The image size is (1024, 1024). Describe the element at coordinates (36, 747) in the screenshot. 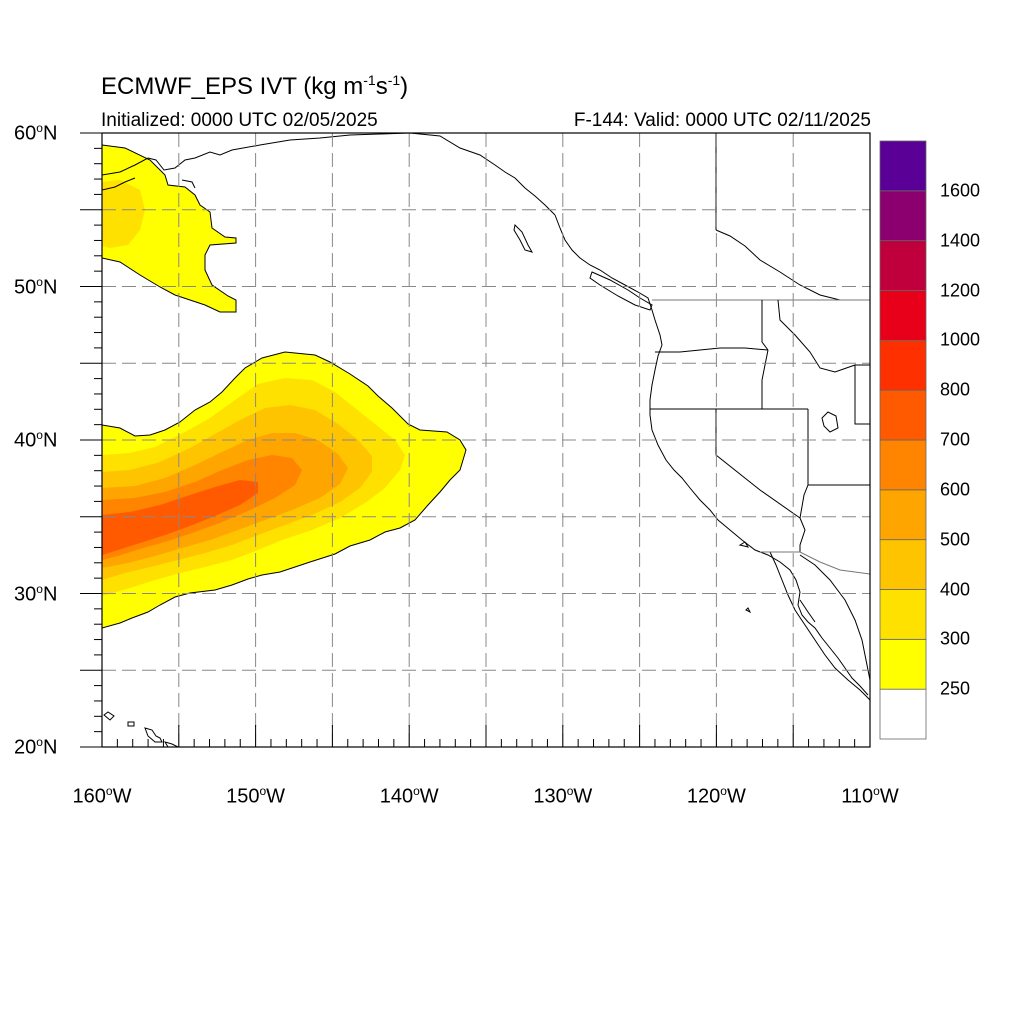

I see `lat-label: 20oN` at that location.